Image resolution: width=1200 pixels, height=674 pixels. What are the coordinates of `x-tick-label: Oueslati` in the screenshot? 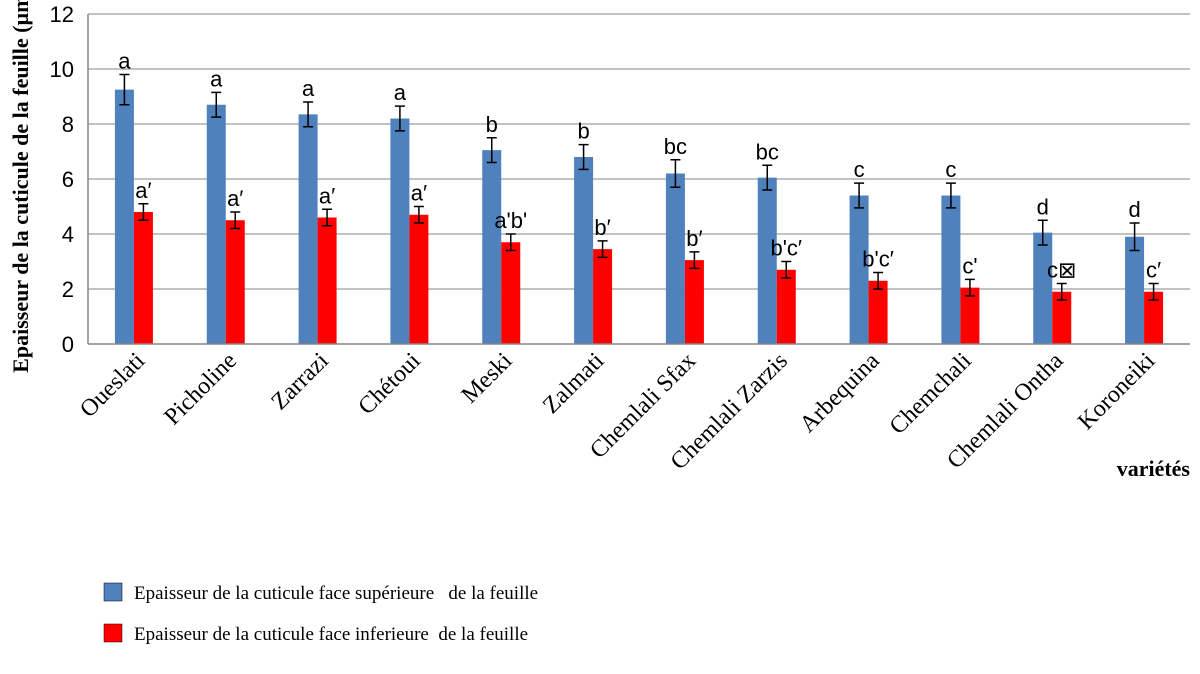 It's located at (112, 385).